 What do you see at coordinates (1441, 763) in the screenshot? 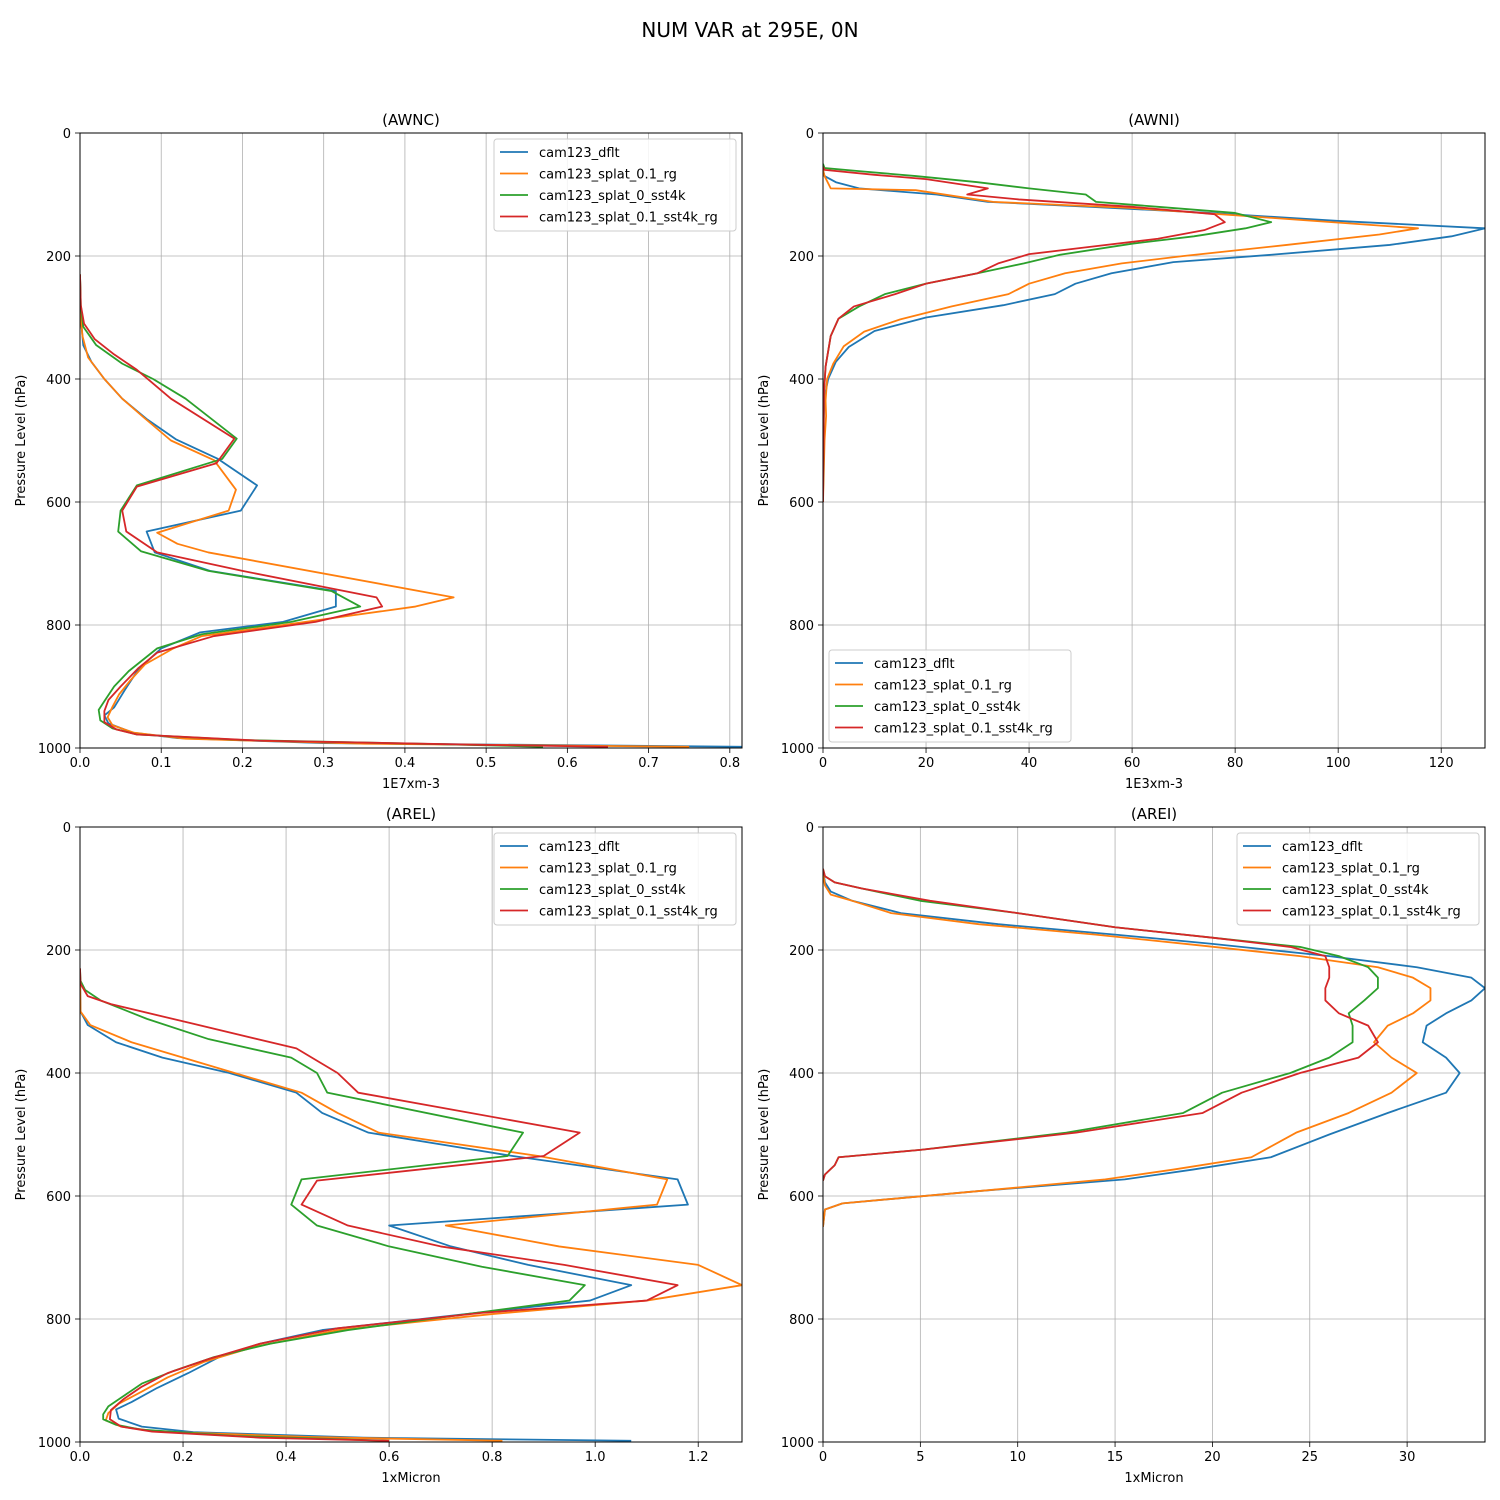
I see `x-tick-label: 120` at bounding box center [1441, 763].